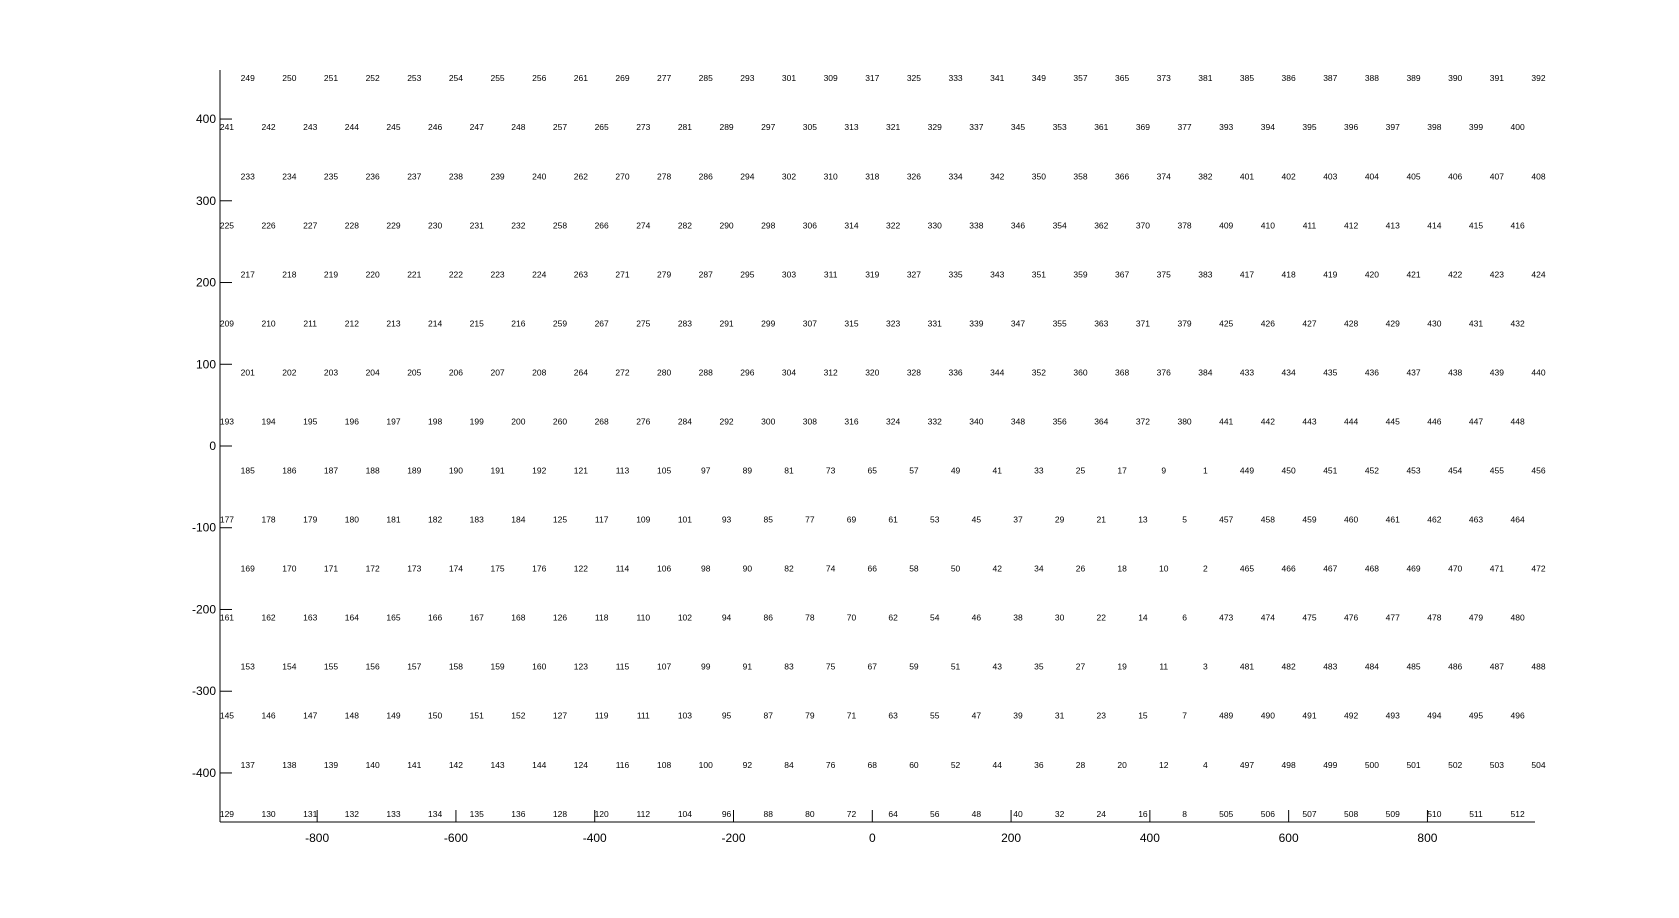  What do you see at coordinates (1184, 814) in the screenshot?
I see `point-label: 8` at bounding box center [1184, 814].